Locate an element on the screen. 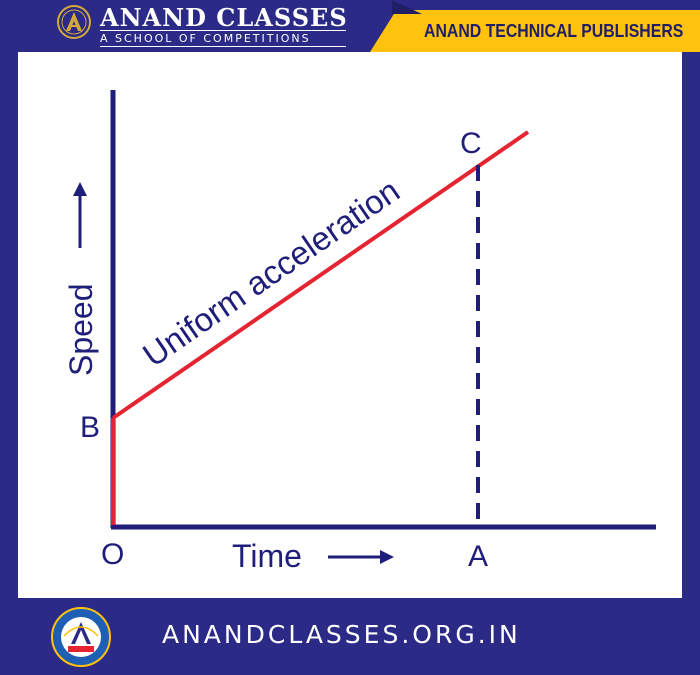 This screenshot has width=700, height=675. website-url: ANANDCLASSES.ORG.IN is located at coordinates (341, 634).